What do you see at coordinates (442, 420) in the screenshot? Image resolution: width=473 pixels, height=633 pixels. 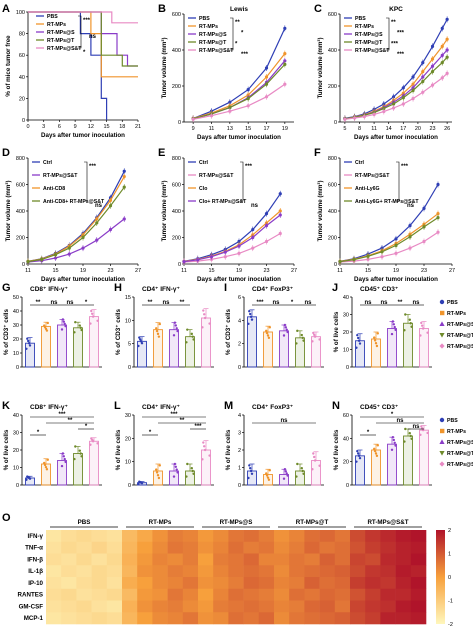 I see `legend-swatch` at bounding box center [442, 420].